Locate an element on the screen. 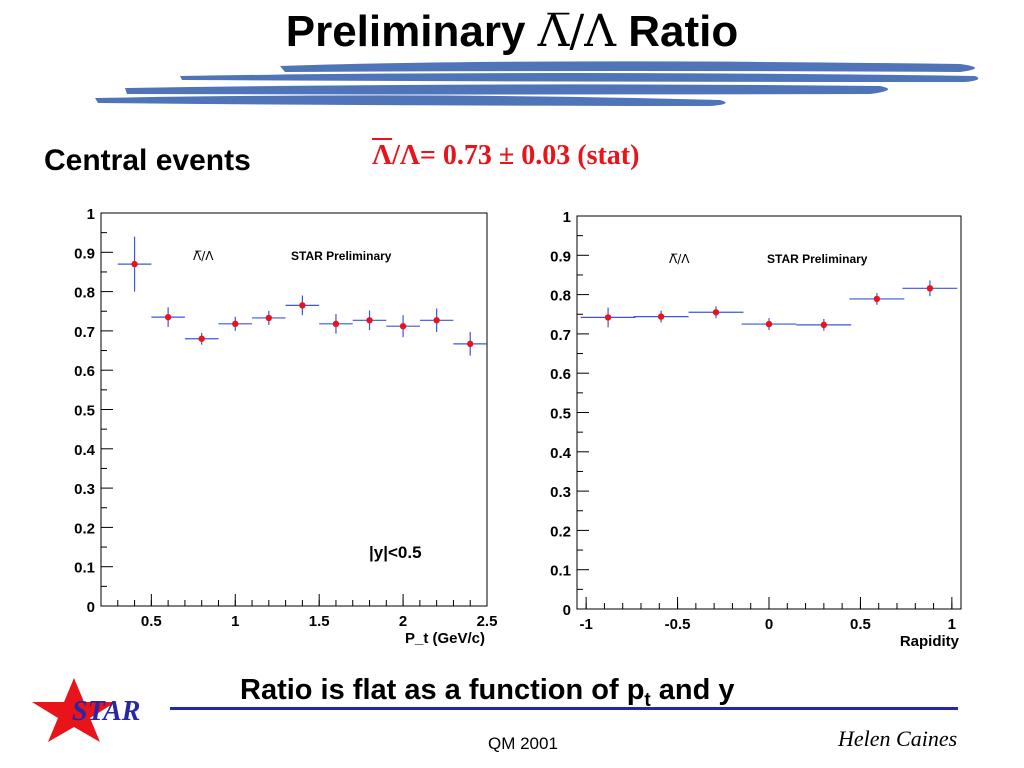  x-tick-label: 1.5 is located at coordinates (319, 621).